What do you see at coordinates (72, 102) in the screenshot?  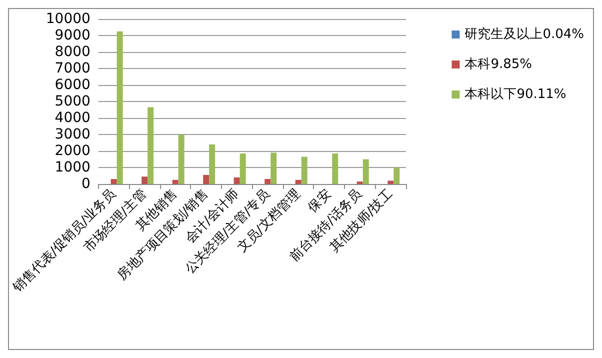 I see `y-tick-label: 5000` at bounding box center [72, 102].